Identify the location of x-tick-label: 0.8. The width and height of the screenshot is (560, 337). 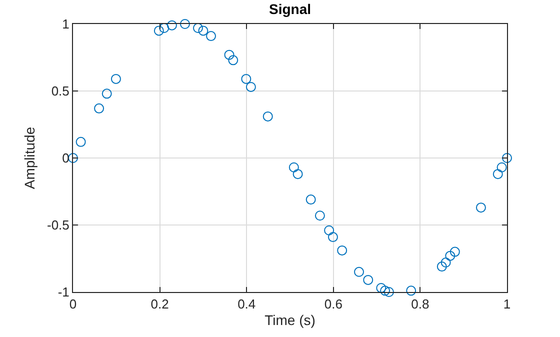
(420, 304).